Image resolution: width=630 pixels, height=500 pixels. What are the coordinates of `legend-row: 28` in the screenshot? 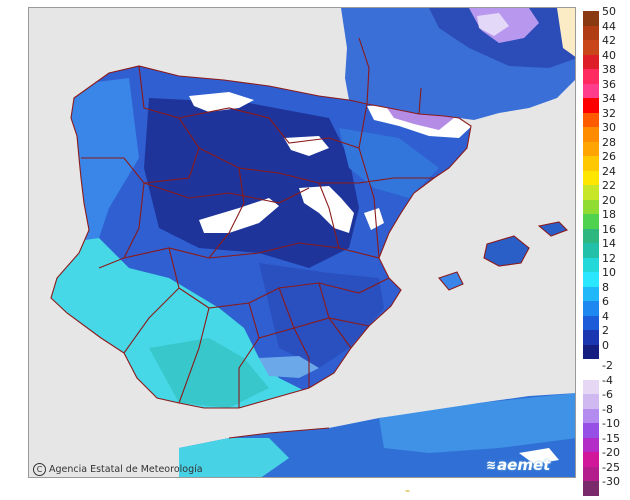 It's located at (605, 146).